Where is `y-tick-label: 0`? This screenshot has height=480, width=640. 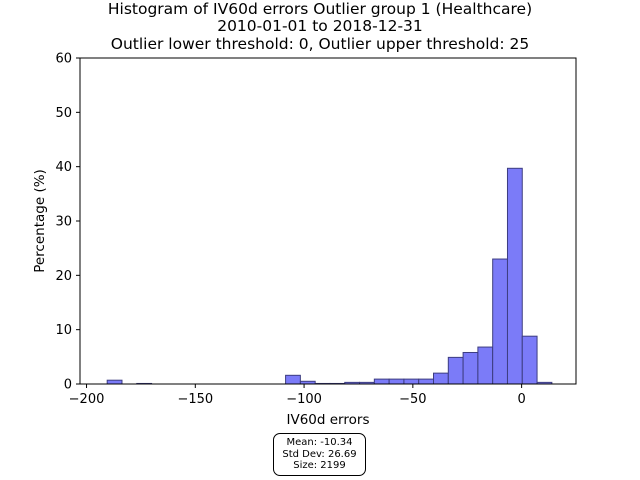 y-tick-label: 0 is located at coordinates (68, 385).